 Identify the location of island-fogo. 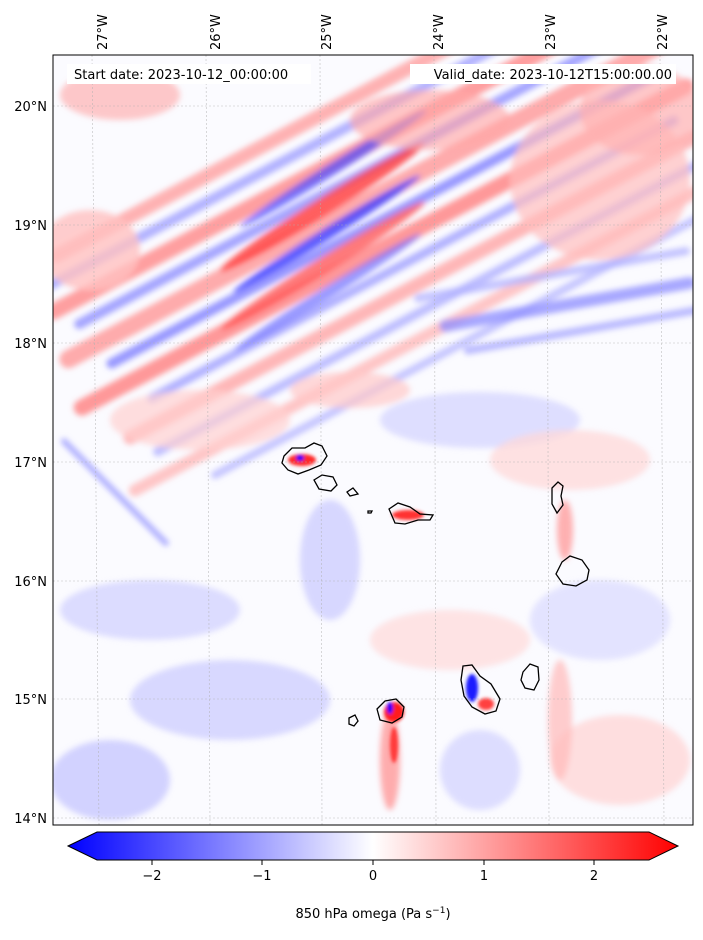
(390, 711).